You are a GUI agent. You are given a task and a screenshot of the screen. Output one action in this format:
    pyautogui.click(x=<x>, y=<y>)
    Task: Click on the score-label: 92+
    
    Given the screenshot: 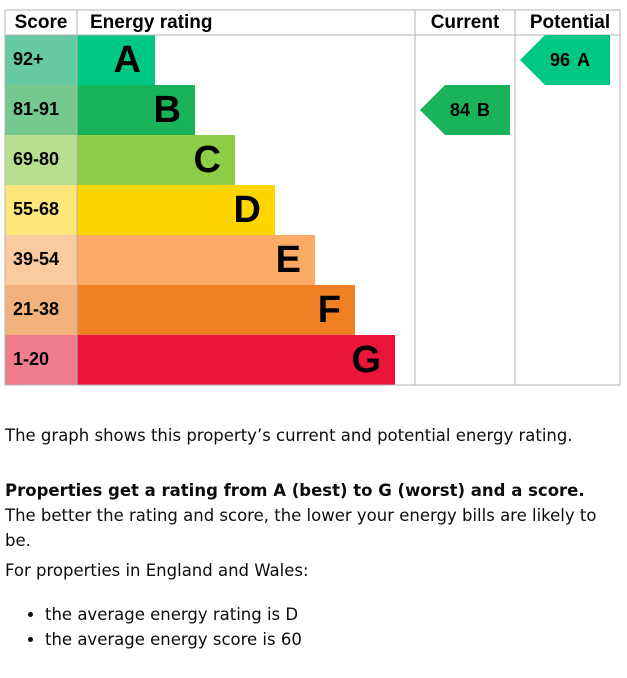 What is the action you would take?
    pyautogui.click(x=28, y=59)
    